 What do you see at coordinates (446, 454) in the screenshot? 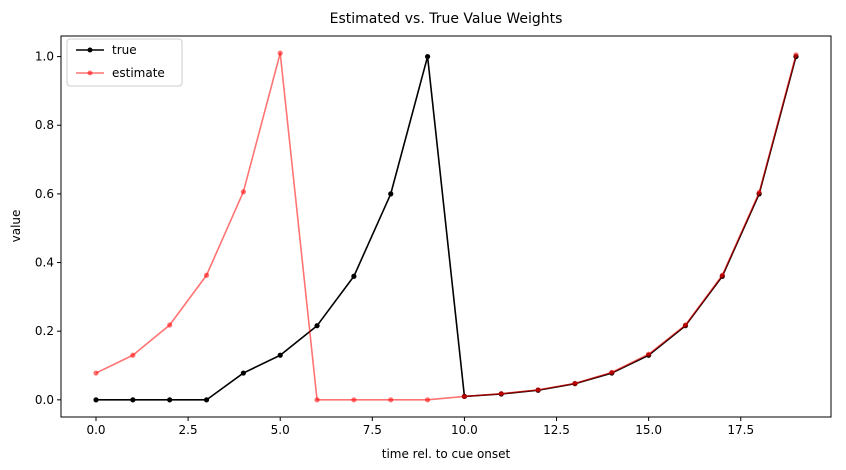
I see `x-axis-label: time rel. to cue onset` at bounding box center [446, 454].